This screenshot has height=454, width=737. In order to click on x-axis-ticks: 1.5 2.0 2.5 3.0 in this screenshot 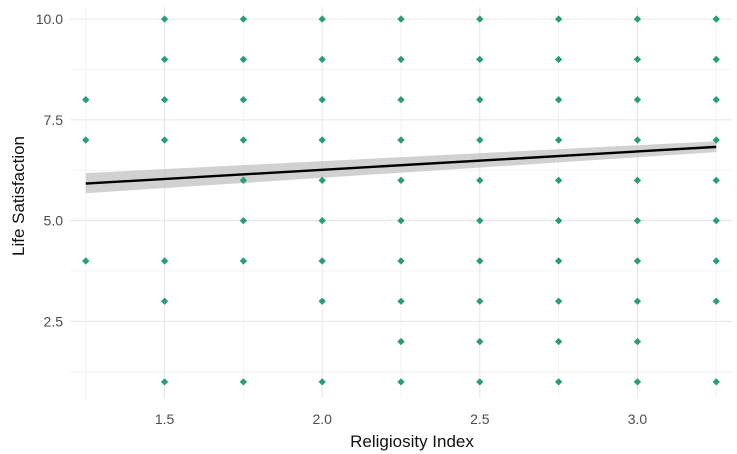, I will do `click(401, 419)`.